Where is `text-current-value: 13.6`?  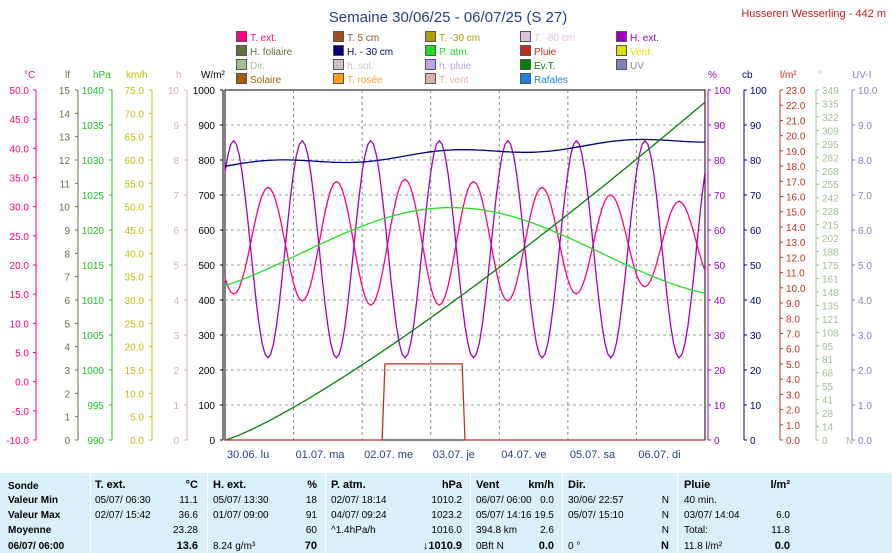 text-current-value: 13.6 is located at coordinates (187, 546).